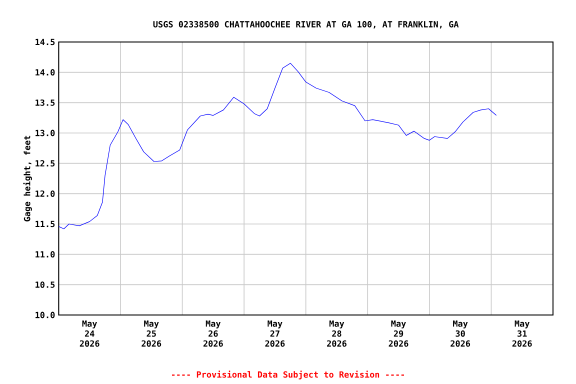  I want to click on x-tick-label: May 25 2026, so click(152, 333).